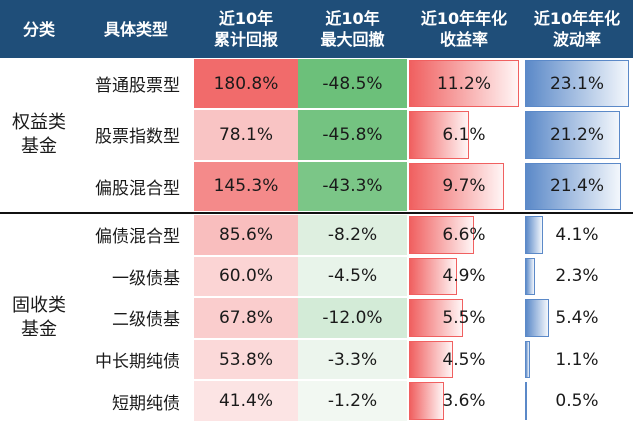 The height and width of the screenshot is (422, 633). What do you see at coordinates (577, 29) in the screenshot?
I see `header-ann-vol: 近10年年化 波动率` at bounding box center [577, 29].